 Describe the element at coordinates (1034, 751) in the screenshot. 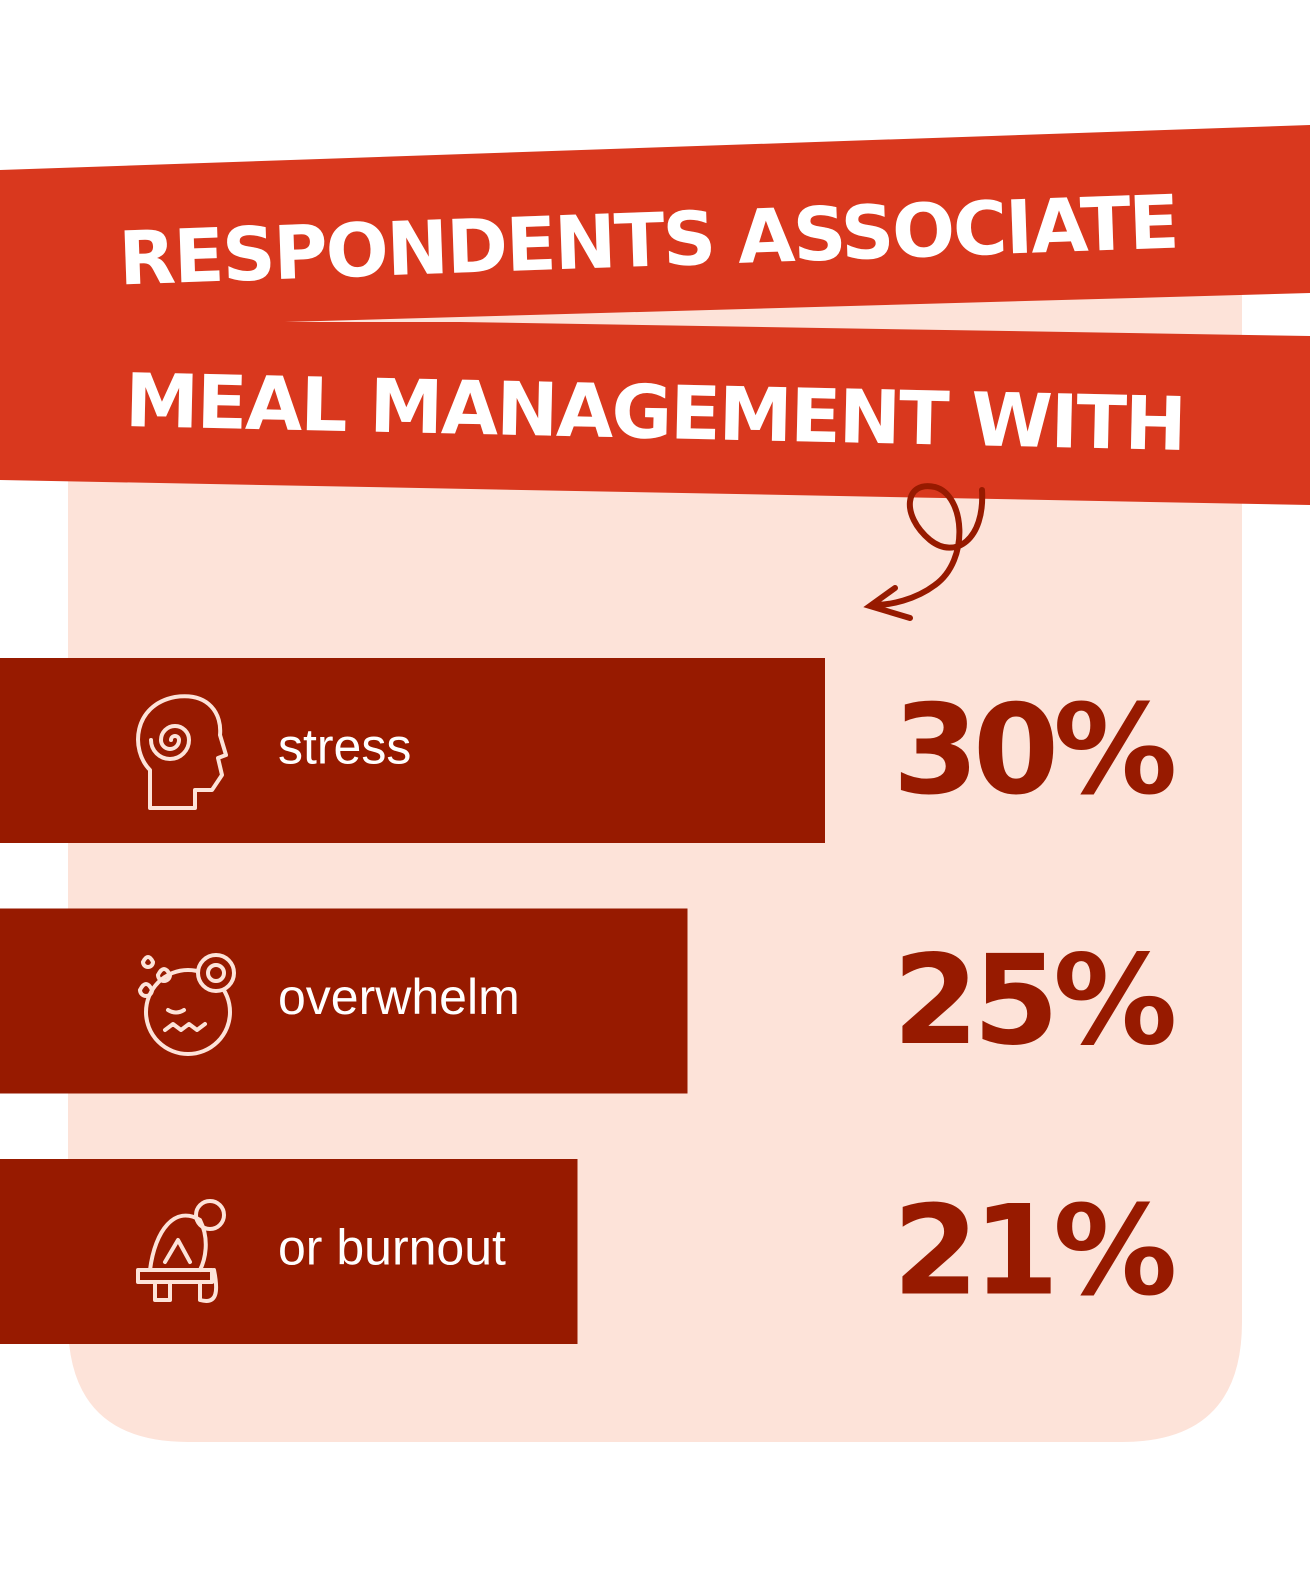

I see `value-label: 30%` at that location.